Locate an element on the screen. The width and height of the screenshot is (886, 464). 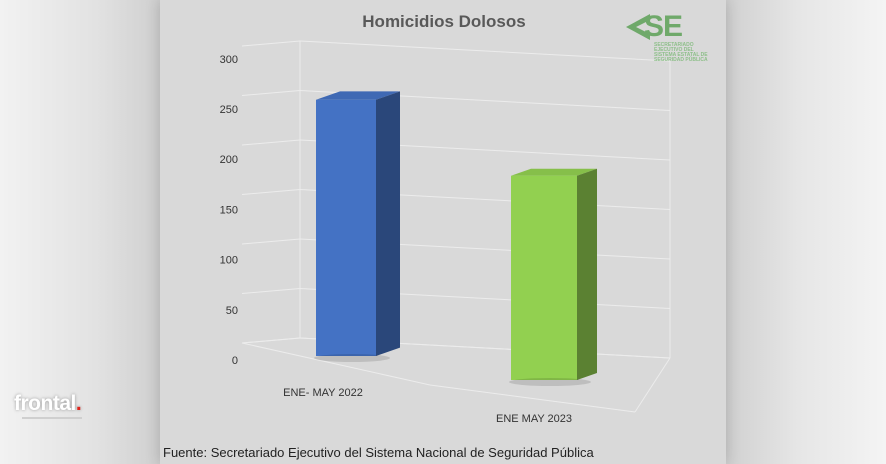
y-tick-label: 0 is located at coordinates (235, 361).